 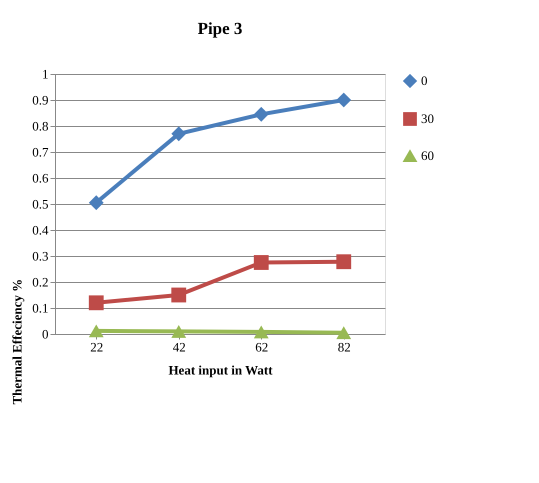 What do you see at coordinates (261, 347) in the screenshot?
I see `x-tick-label: 62` at bounding box center [261, 347].